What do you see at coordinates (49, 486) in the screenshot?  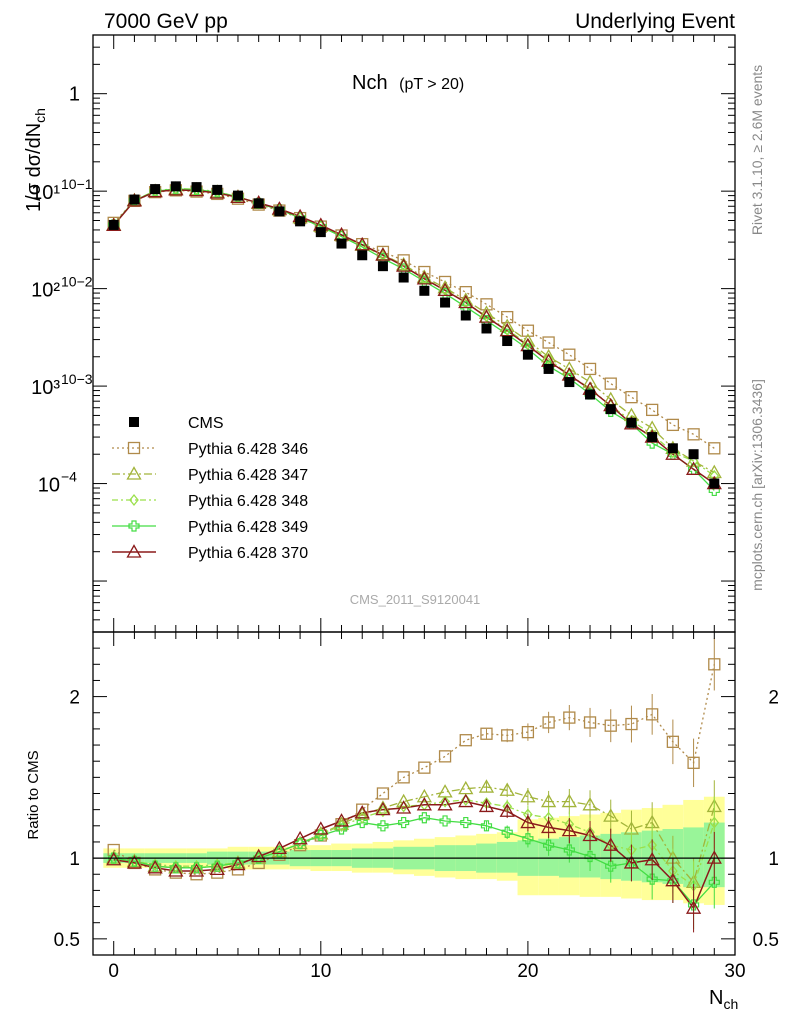 I see `y-tick-label: 10` at bounding box center [49, 486].